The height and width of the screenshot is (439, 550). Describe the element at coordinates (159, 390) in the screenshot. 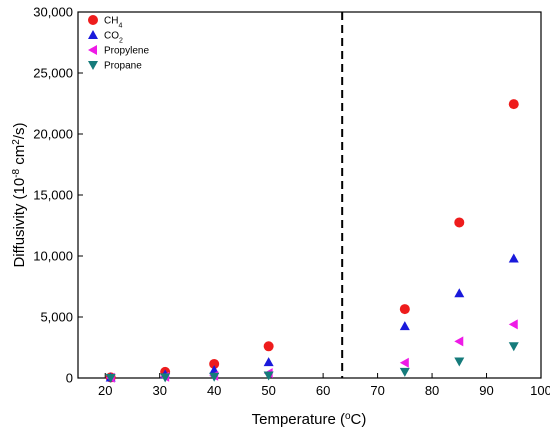

I see `x-tick-label: 30` at that location.